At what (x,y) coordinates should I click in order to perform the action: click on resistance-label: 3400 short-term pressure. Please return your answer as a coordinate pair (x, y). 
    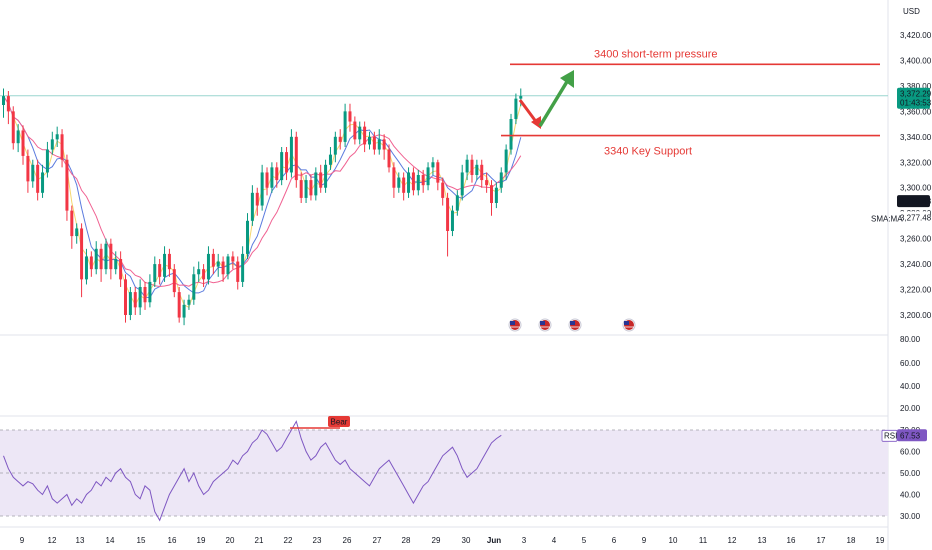
    Looking at the image, I should click on (656, 54).